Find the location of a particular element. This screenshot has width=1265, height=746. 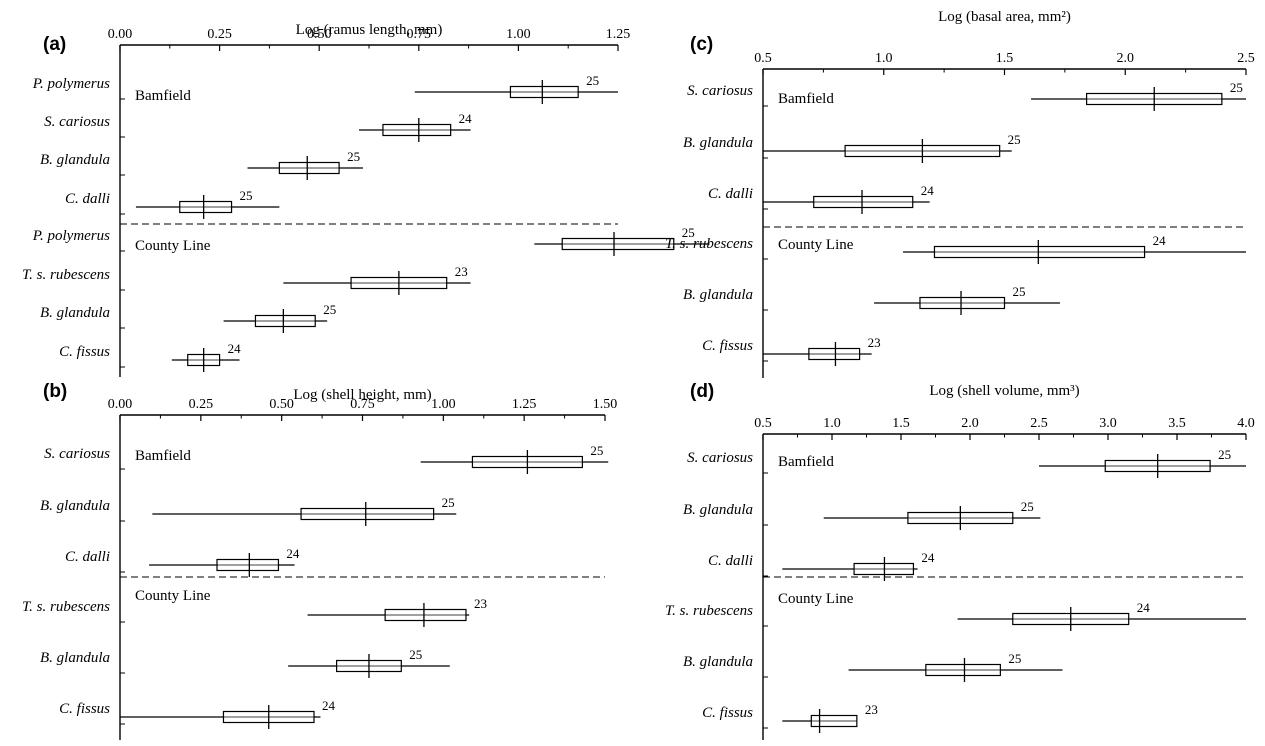

panel-b-group-name: Bamfield is located at coordinates (163, 456).